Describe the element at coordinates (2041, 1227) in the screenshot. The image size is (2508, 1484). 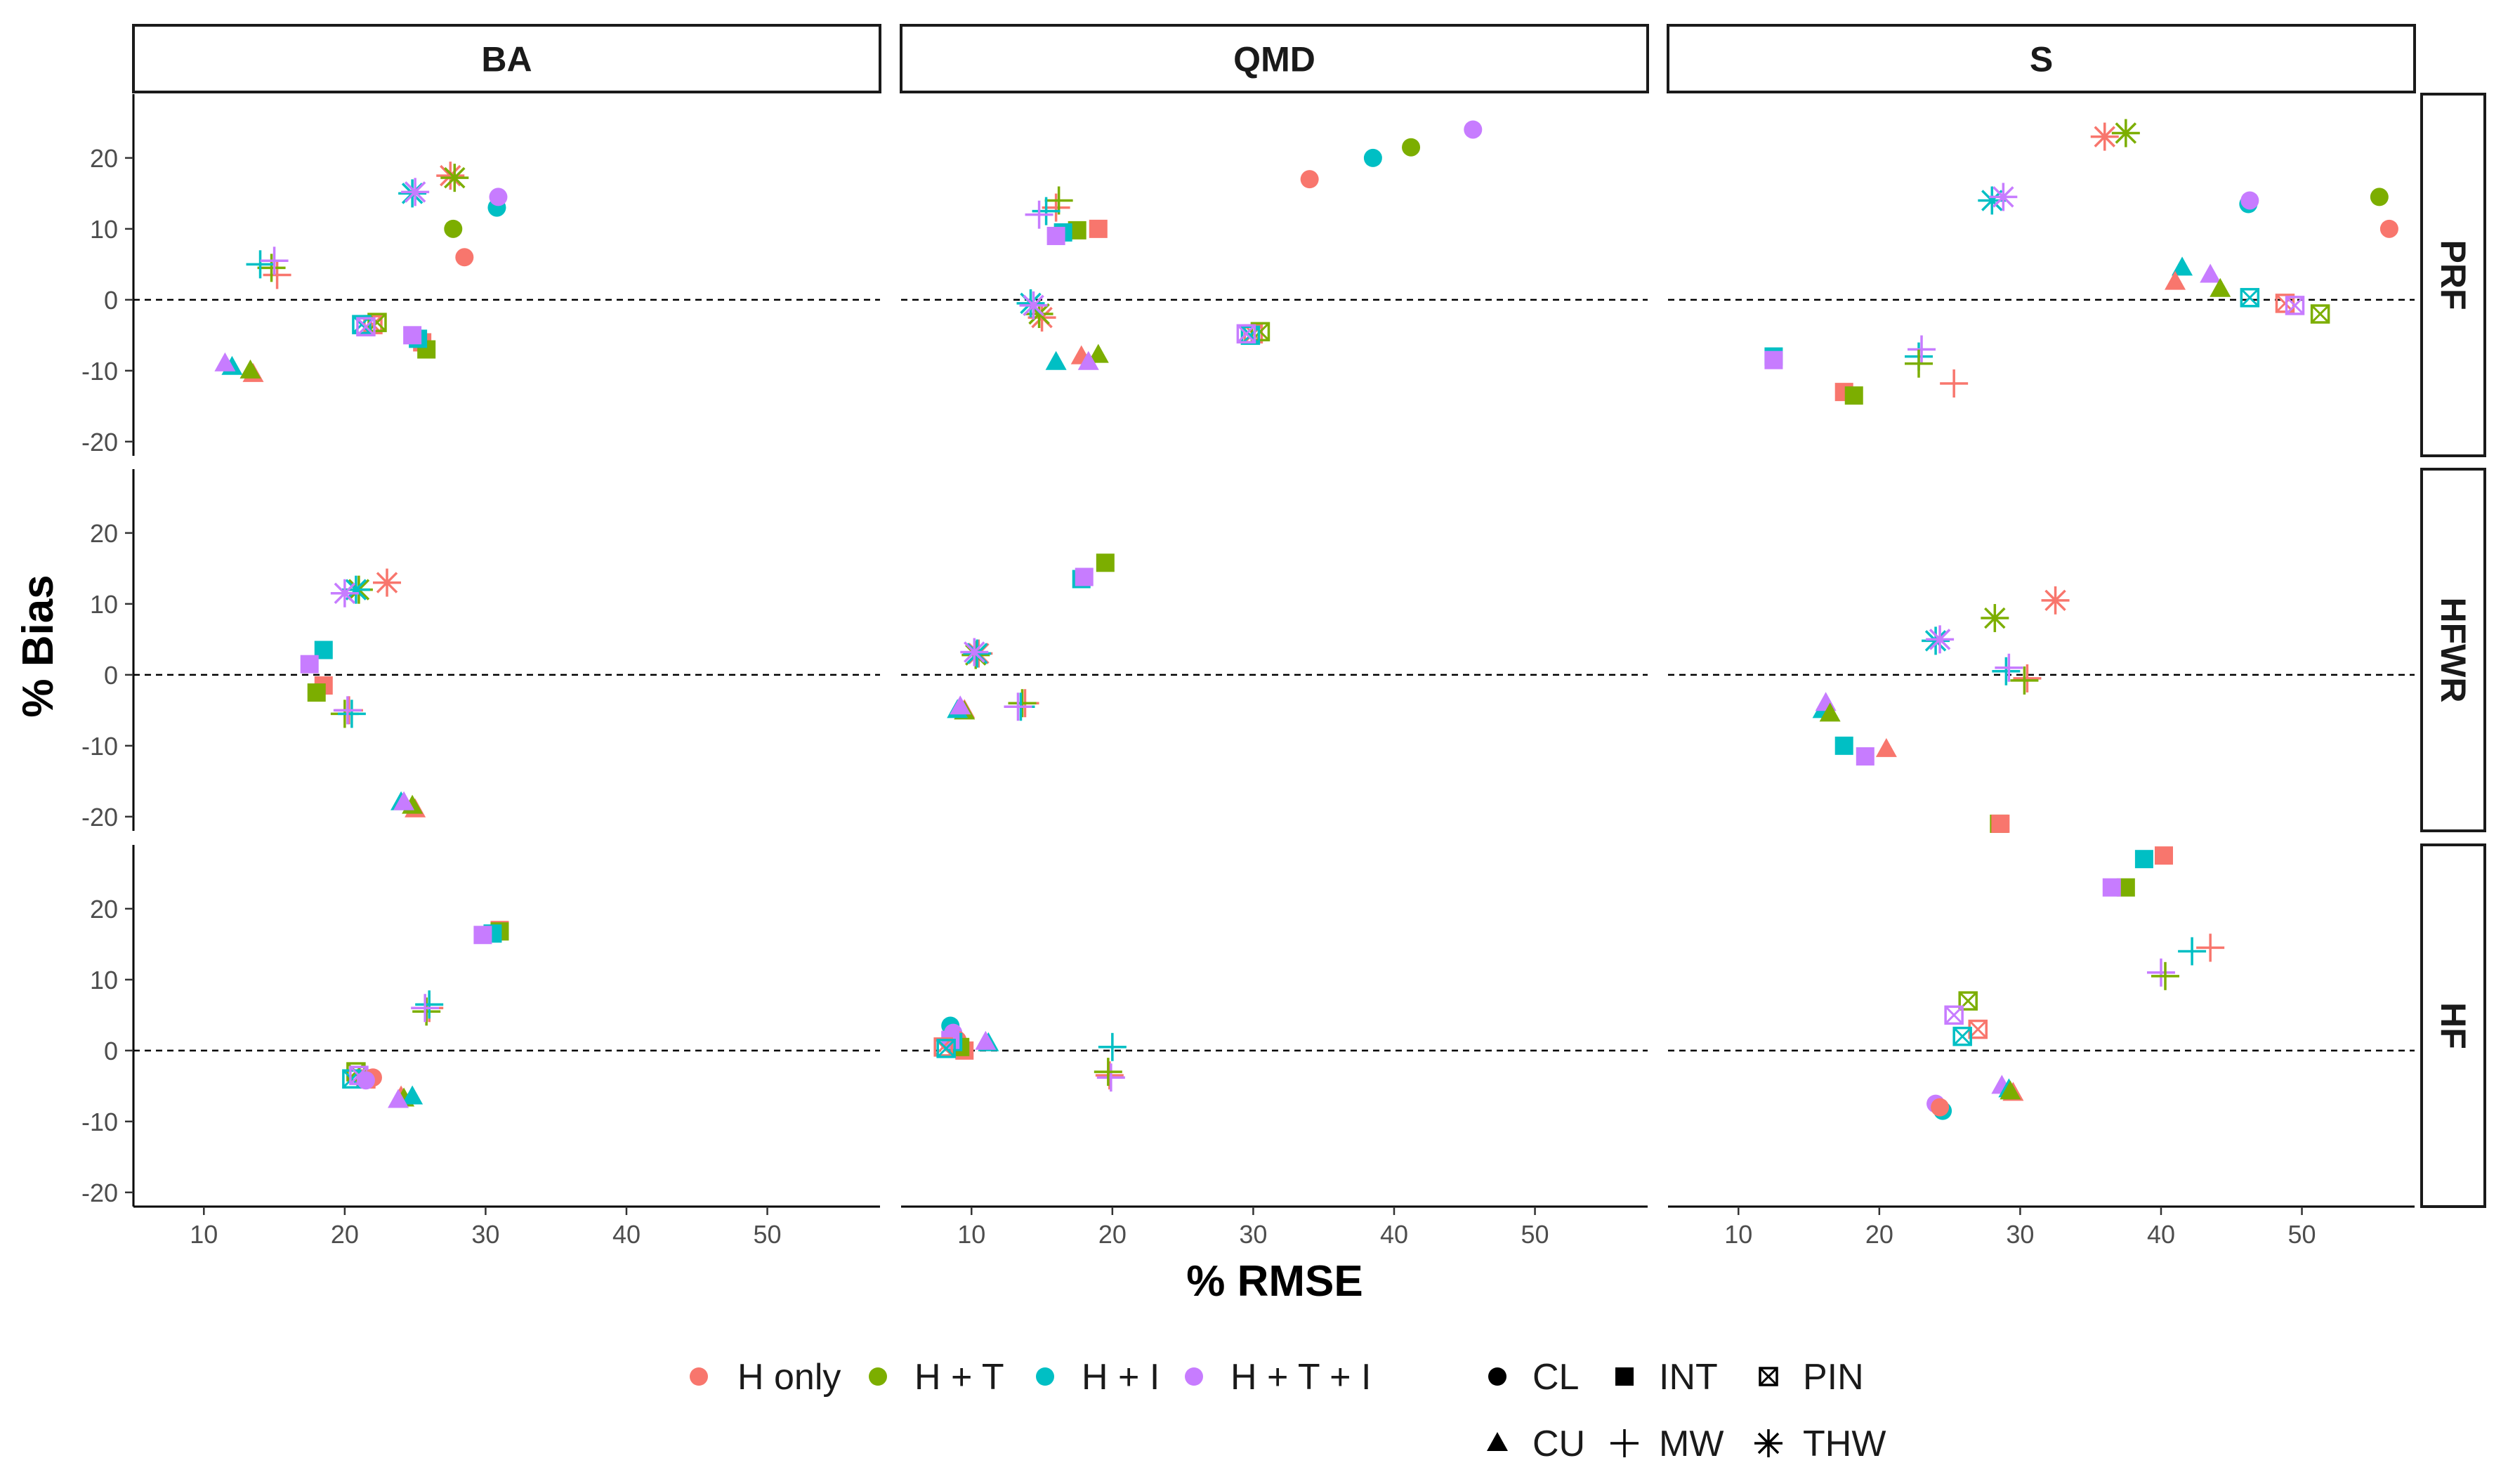
I see `x-axis-s: 10 20 30 40 50` at that location.